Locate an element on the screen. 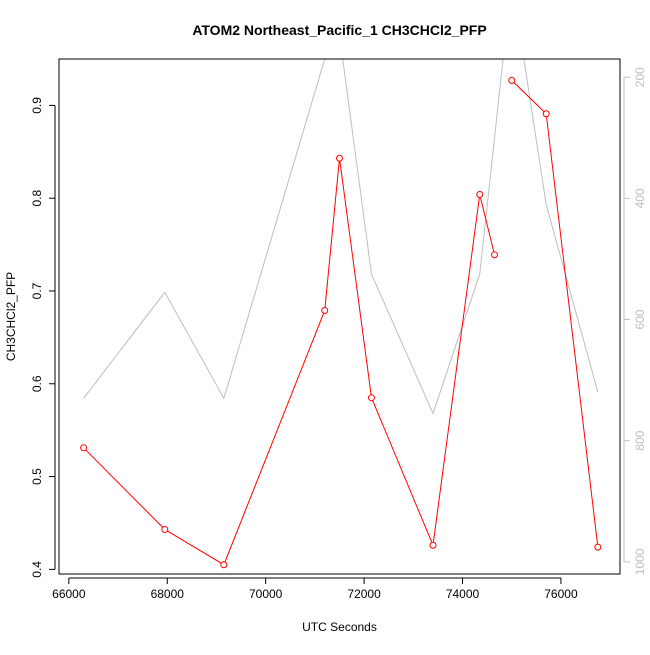 Image resolution: width=650 pixels, height=655 pixels. x-tick-label: 76000 is located at coordinates (561, 594).